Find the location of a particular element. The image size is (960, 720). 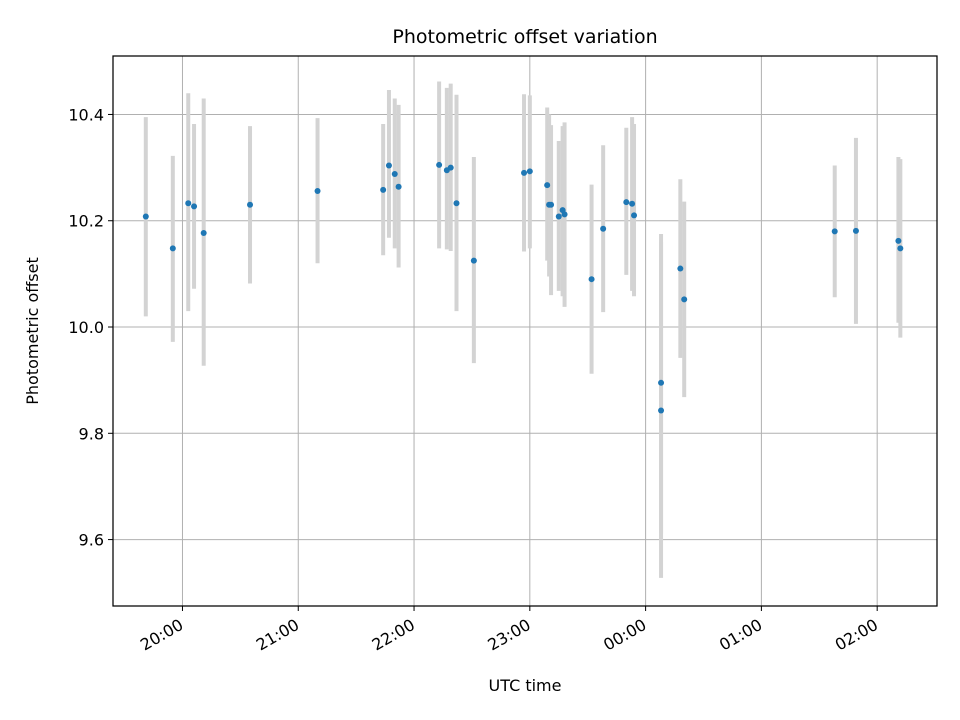

y-axis-label: Photometric offset is located at coordinates (32, 331).